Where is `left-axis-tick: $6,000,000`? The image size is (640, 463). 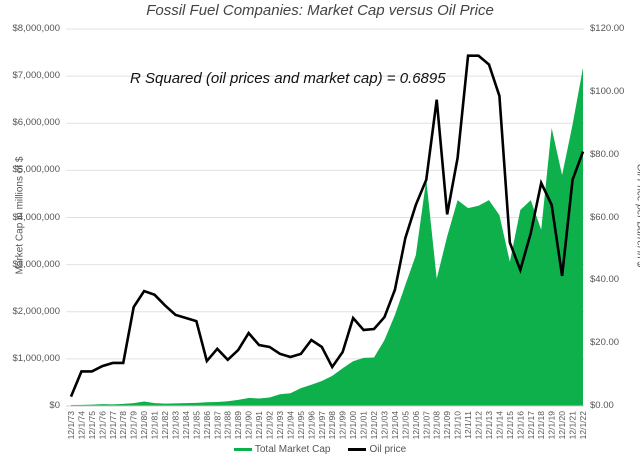
left-axis-tick: $6,000,000 is located at coordinates (36, 123).